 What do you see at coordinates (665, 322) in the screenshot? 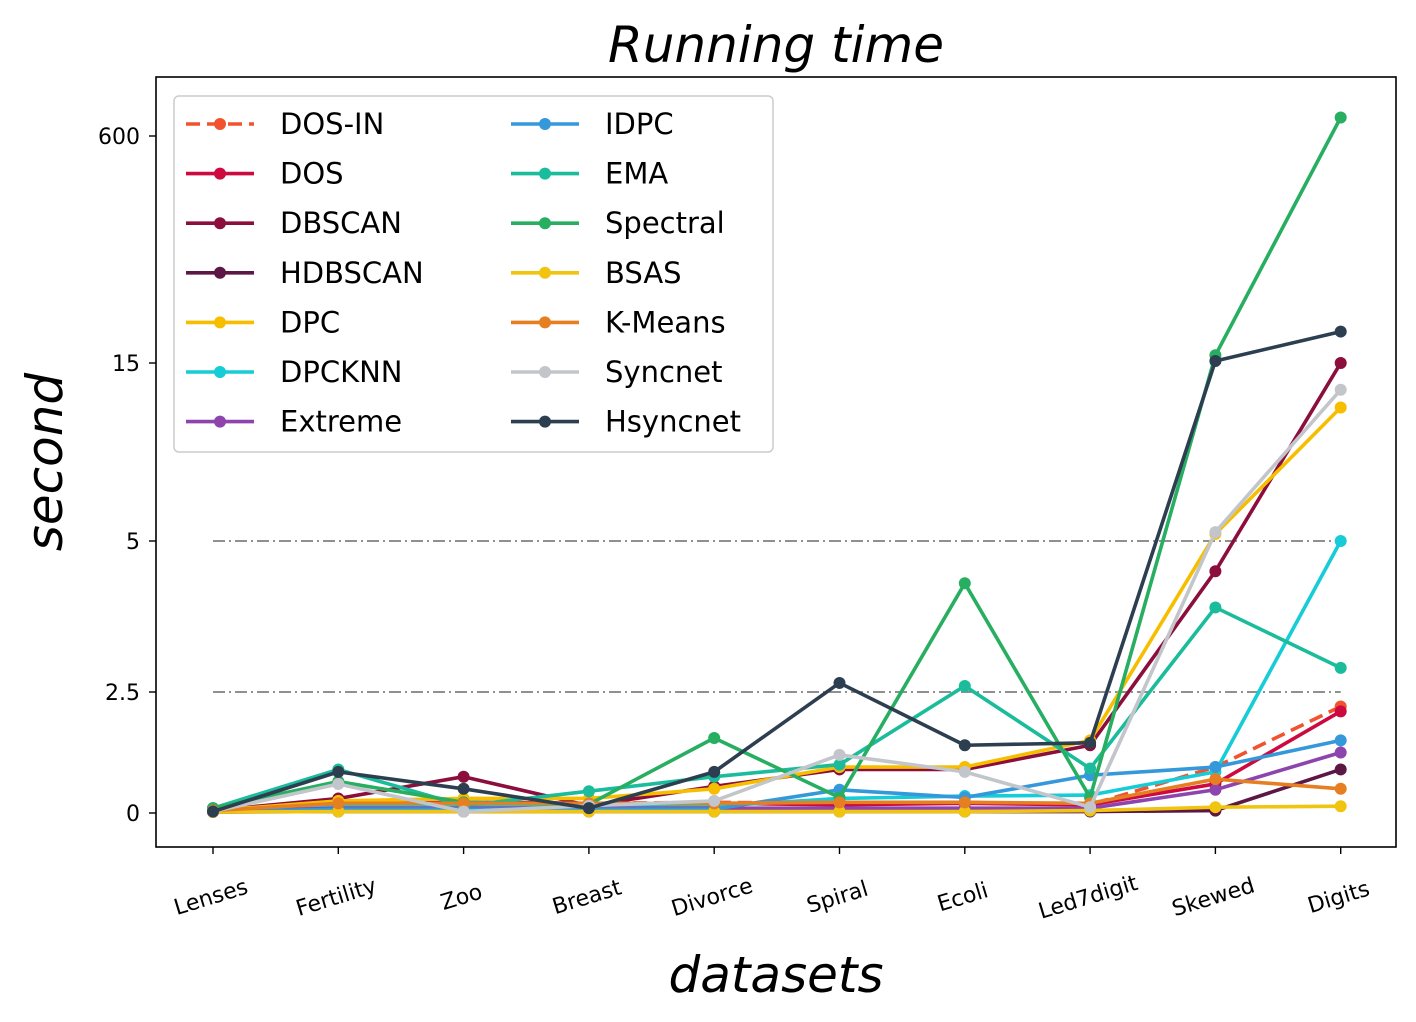
I see `legend-label: K-Means` at bounding box center [665, 322].